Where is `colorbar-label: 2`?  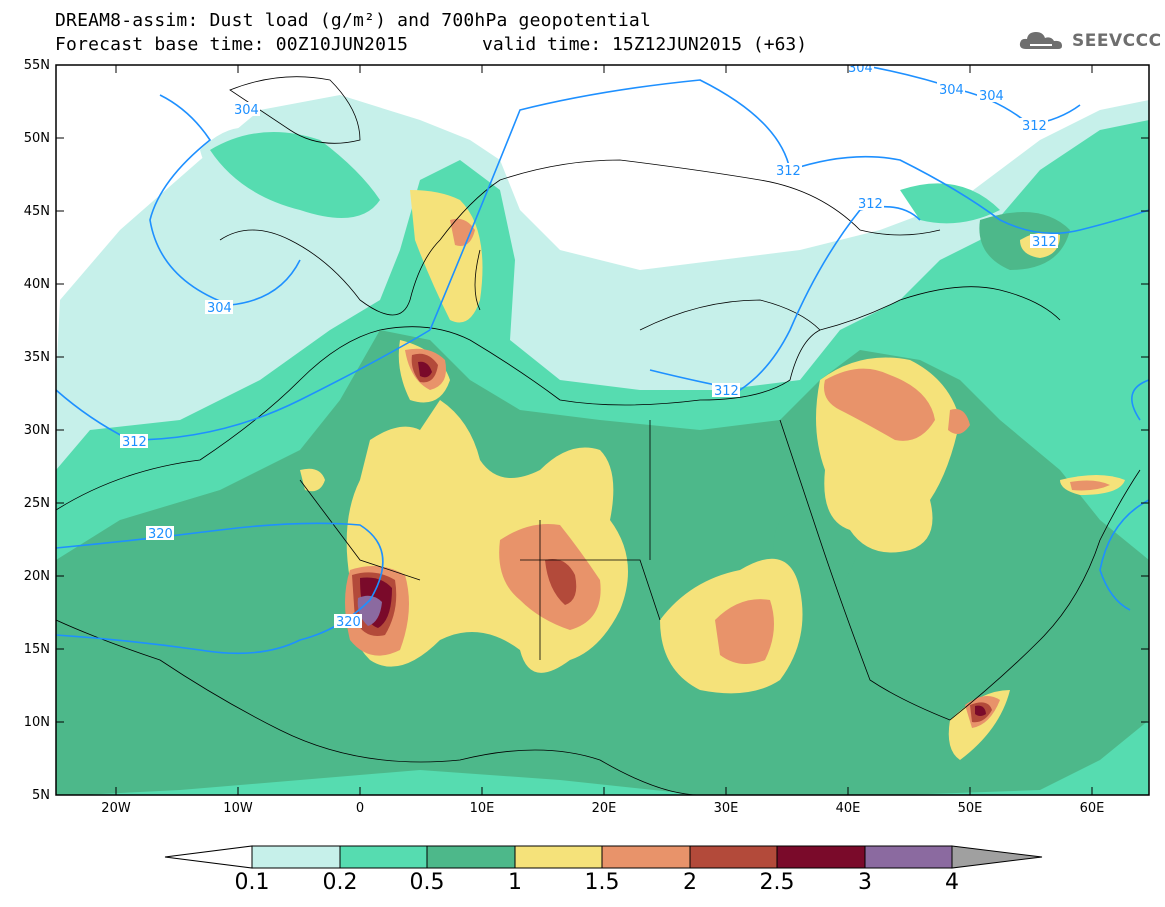
colorbar-label: 2 is located at coordinates (690, 882).